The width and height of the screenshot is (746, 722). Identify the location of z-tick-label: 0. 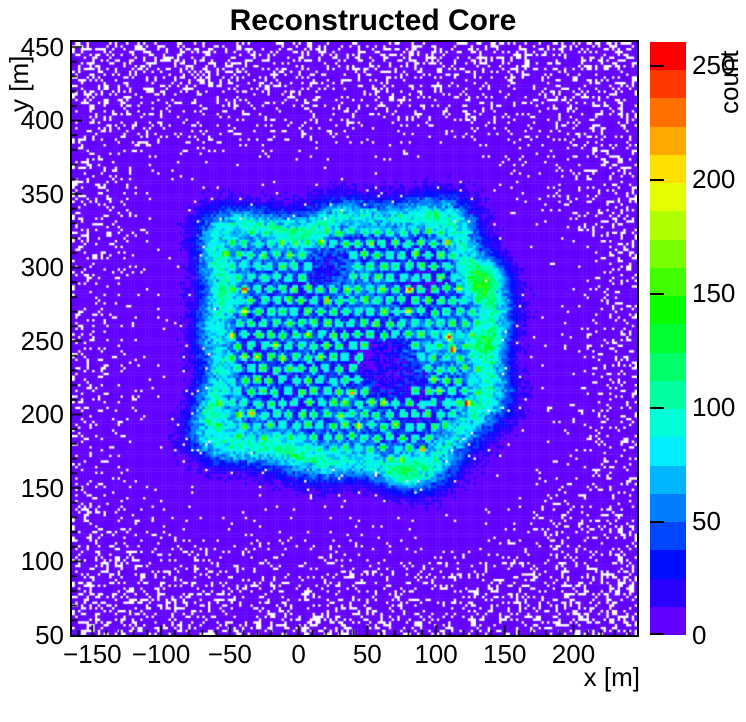
(699, 635).